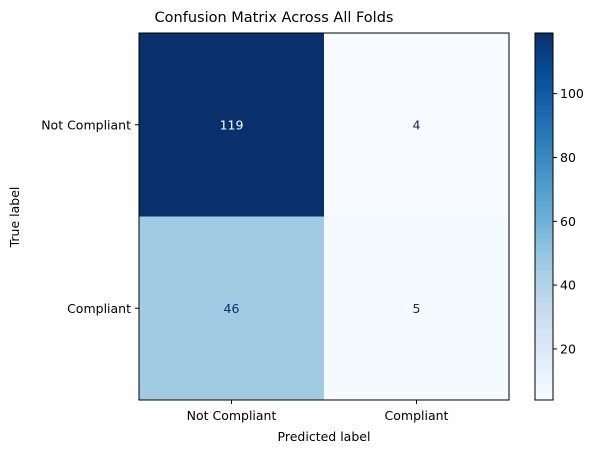 The height and width of the screenshot is (460, 598). Describe the element at coordinates (90, 216) in the screenshot. I see `y-axis-ticks: Not Compliant Compliant` at that location.